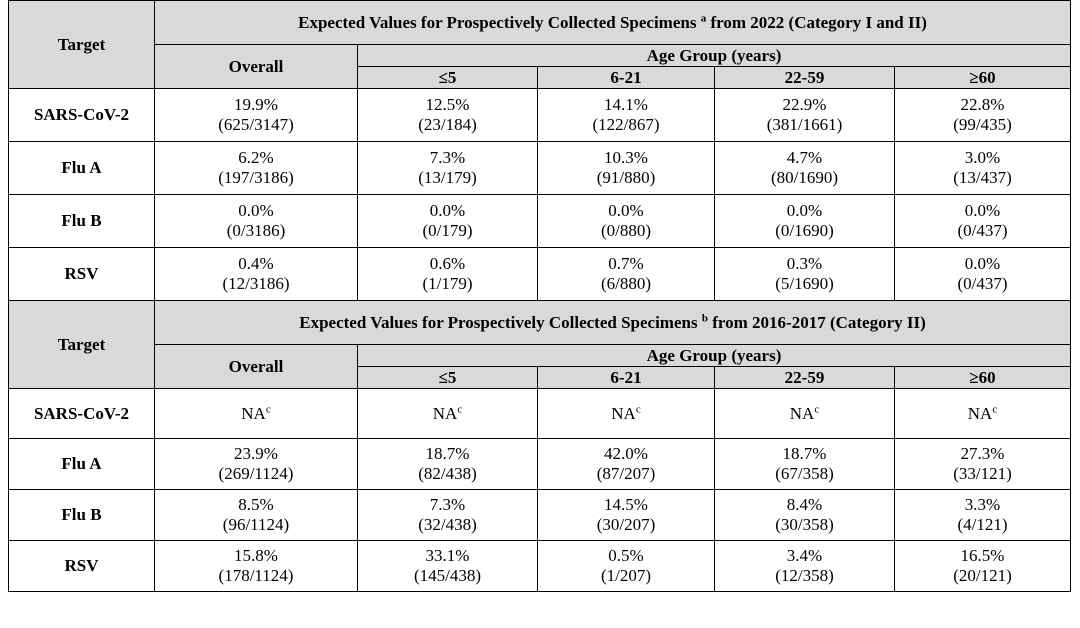 This screenshot has width=1080, height=628. What do you see at coordinates (81, 221) in the screenshot?
I see `row-target: Flu B` at bounding box center [81, 221].